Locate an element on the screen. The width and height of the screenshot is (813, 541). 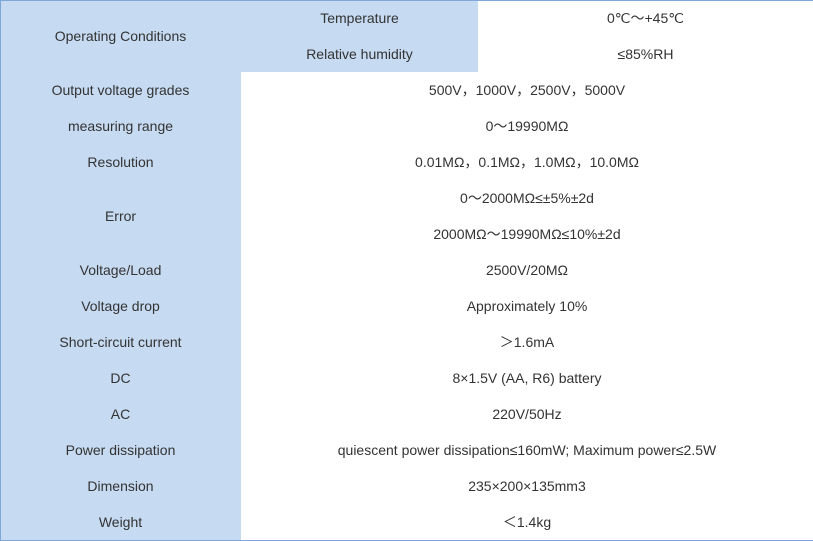
row-label: Voltage/Load is located at coordinates (121, 270).